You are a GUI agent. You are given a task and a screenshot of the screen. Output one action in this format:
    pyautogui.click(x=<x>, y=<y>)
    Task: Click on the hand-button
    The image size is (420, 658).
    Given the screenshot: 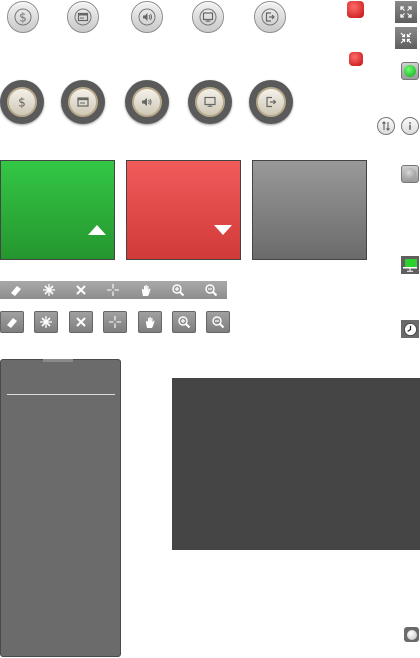 What is the action you would take?
    pyautogui.click(x=150, y=322)
    